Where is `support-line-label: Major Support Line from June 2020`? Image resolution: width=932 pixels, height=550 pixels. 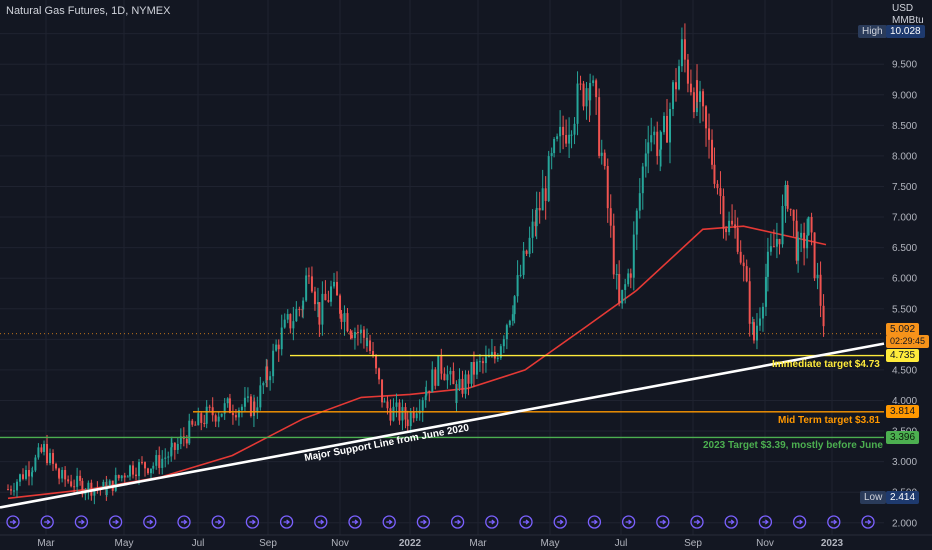 support-line-label: Major Support Line from June 2020 is located at coordinates (387, 443).